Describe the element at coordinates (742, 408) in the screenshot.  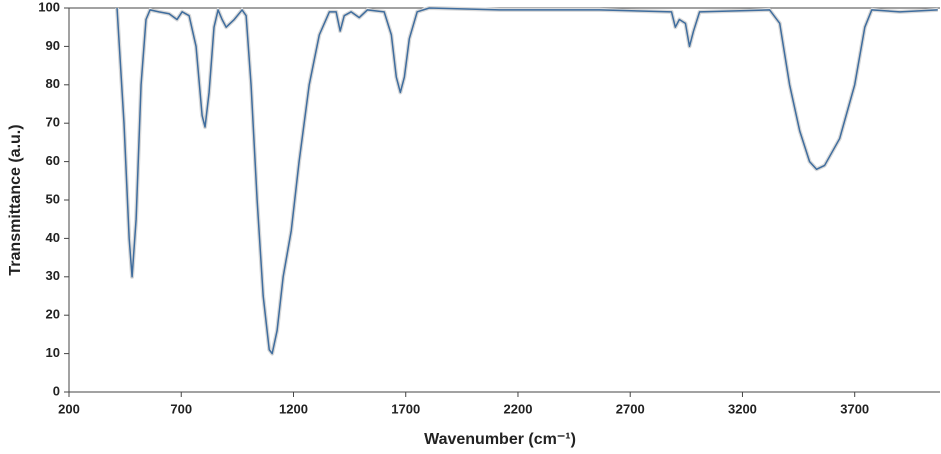
I see `x-tick-label: 3200` at that location.